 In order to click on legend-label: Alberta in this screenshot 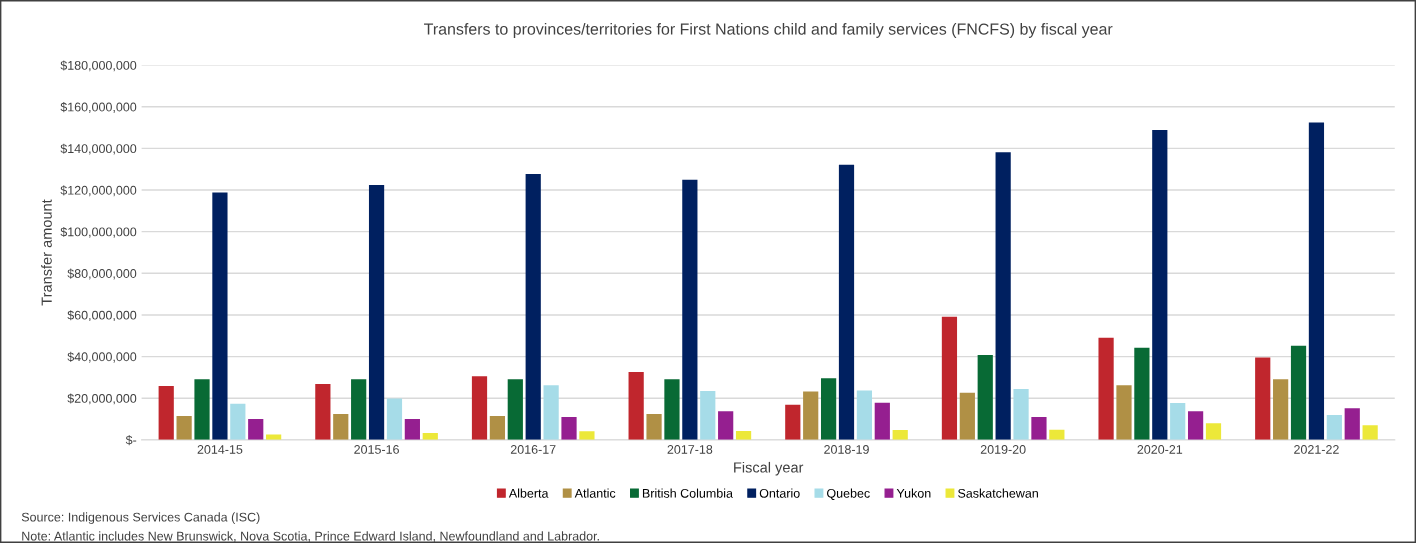, I will do `click(528, 493)`.